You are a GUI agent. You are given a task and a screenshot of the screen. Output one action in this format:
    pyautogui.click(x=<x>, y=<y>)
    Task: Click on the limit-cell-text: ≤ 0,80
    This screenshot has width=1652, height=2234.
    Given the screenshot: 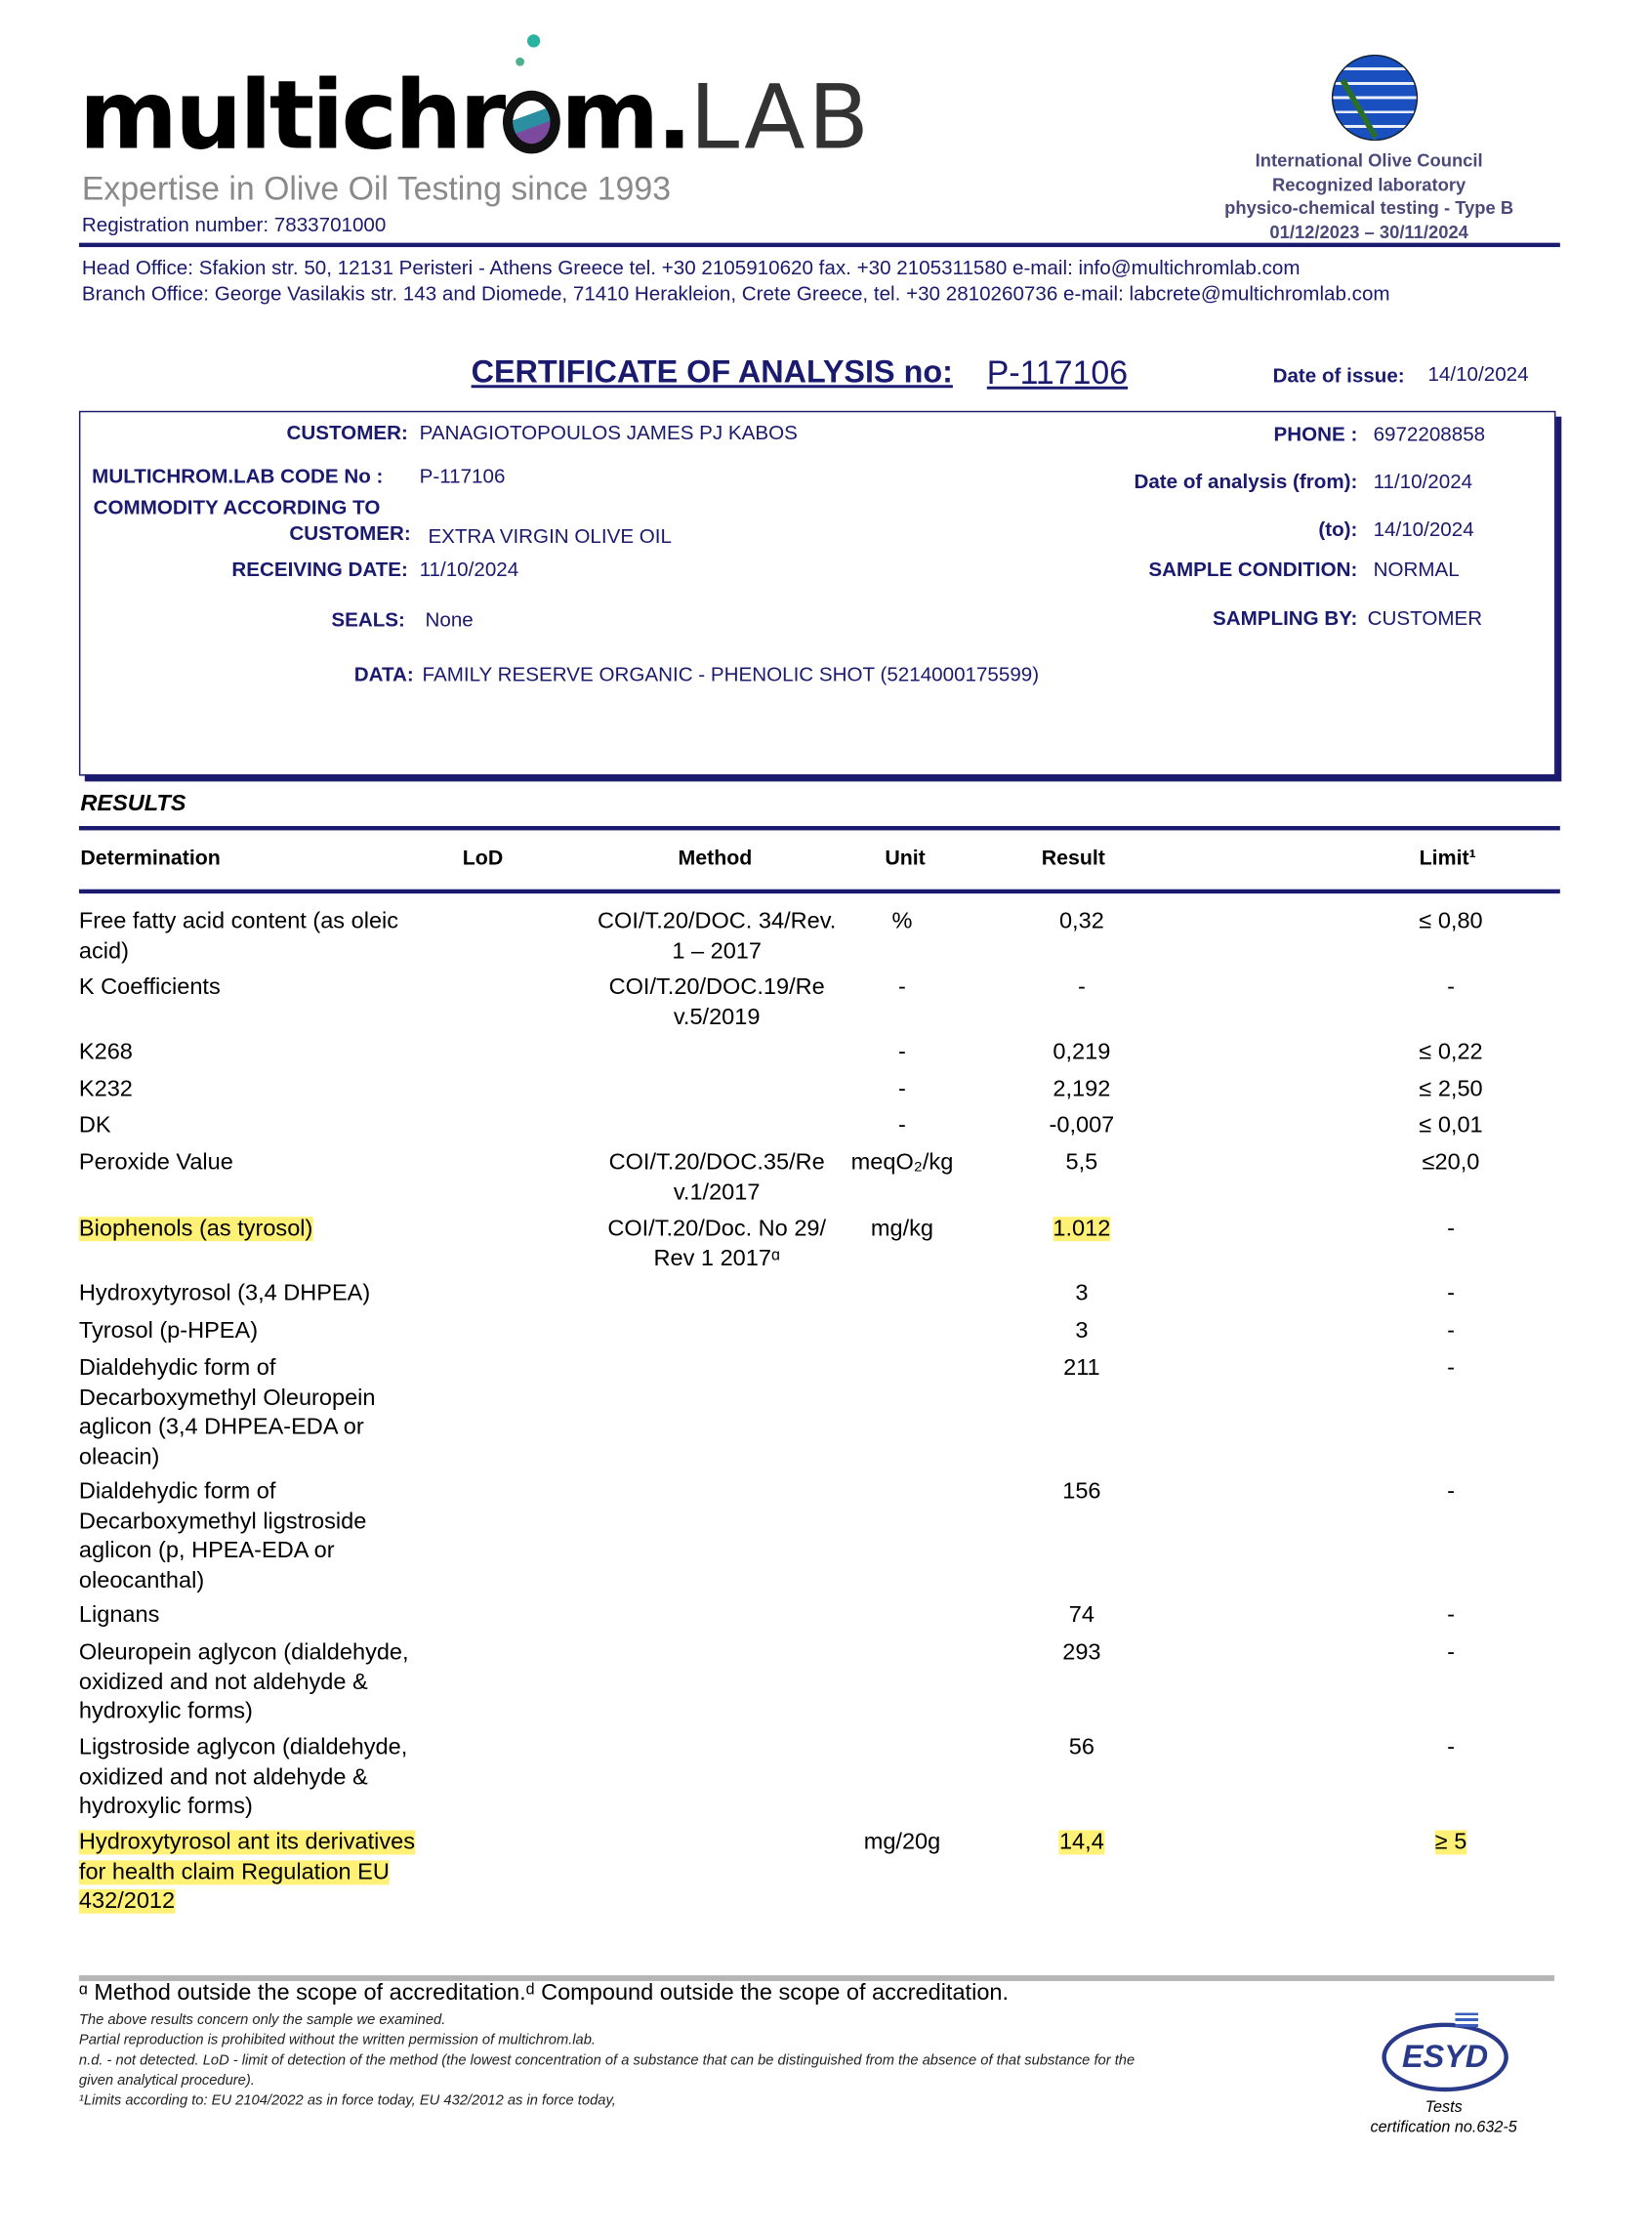 What is the action you would take?
    pyautogui.click(x=1451, y=921)
    